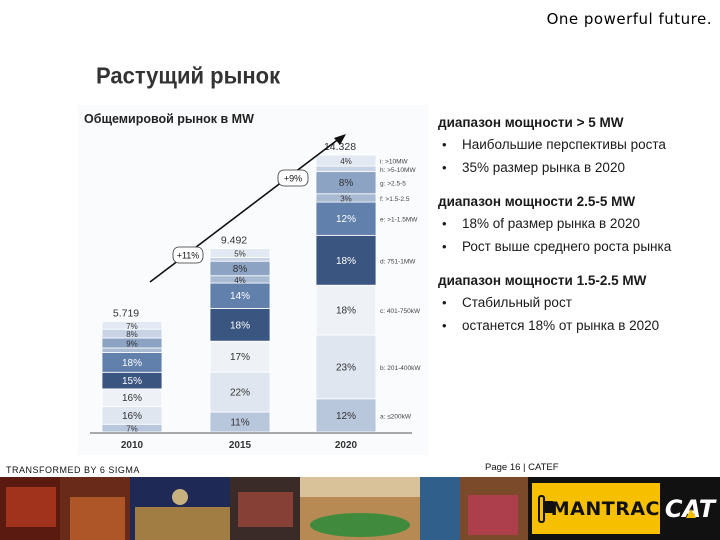 This screenshot has height=540, width=720. Describe the element at coordinates (188, 75) in the screenshot. I see `page-title: Растущий рынок` at that location.